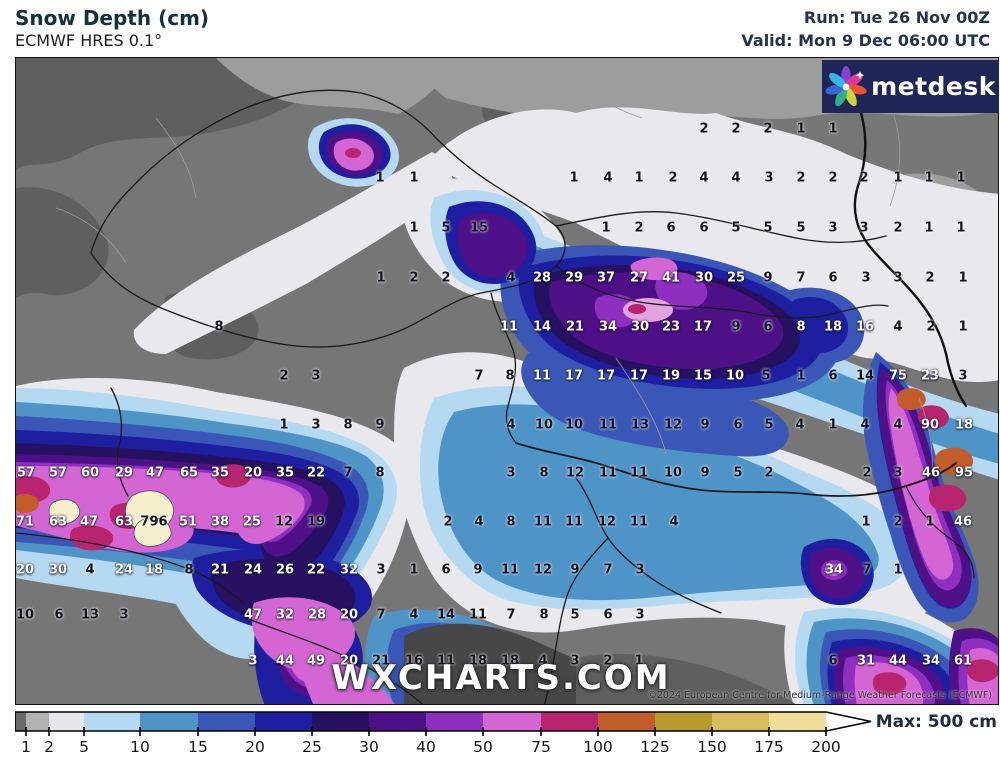 This screenshot has width=1000, height=768. What do you see at coordinates (483, 747) in the screenshot?
I see `legend-tick-label: 50` at bounding box center [483, 747].